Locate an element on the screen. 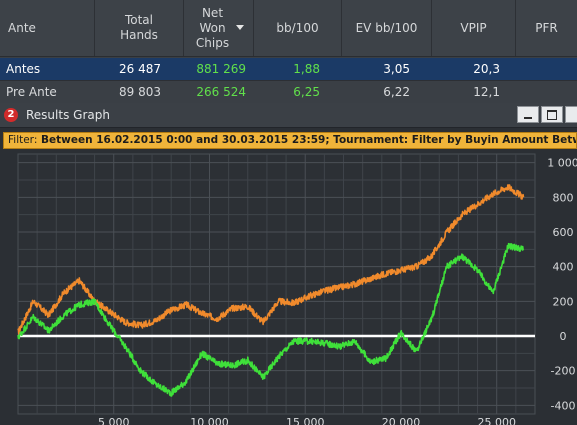 The width and height of the screenshot is (577, 425). cell-total-hands: 89 803 is located at coordinates (140, 92).